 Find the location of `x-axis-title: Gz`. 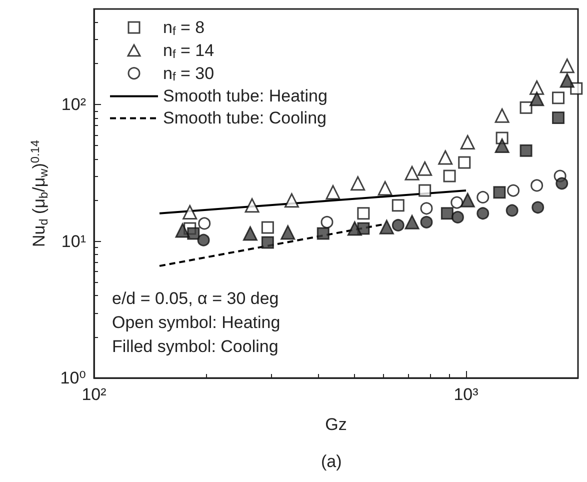

x-axis-title: Gz is located at coordinates (336, 424).